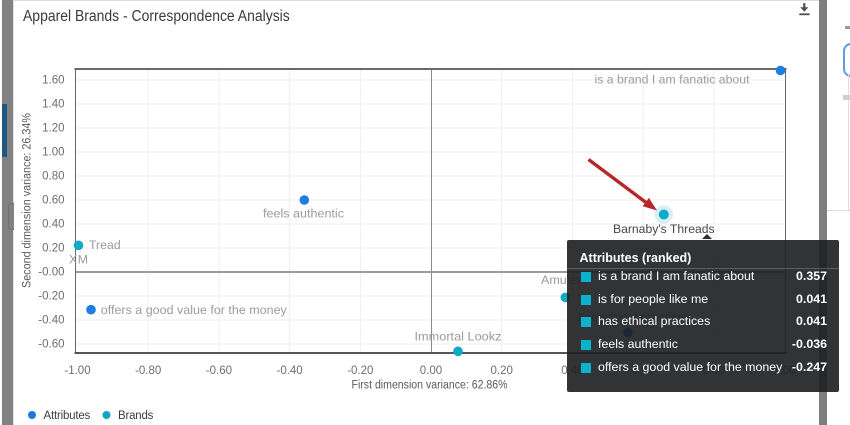 This screenshot has width=850, height=425. What do you see at coordinates (673, 80) in the screenshot?
I see `svg-text: is a brand I am fanatic about` at bounding box center [673, 80].